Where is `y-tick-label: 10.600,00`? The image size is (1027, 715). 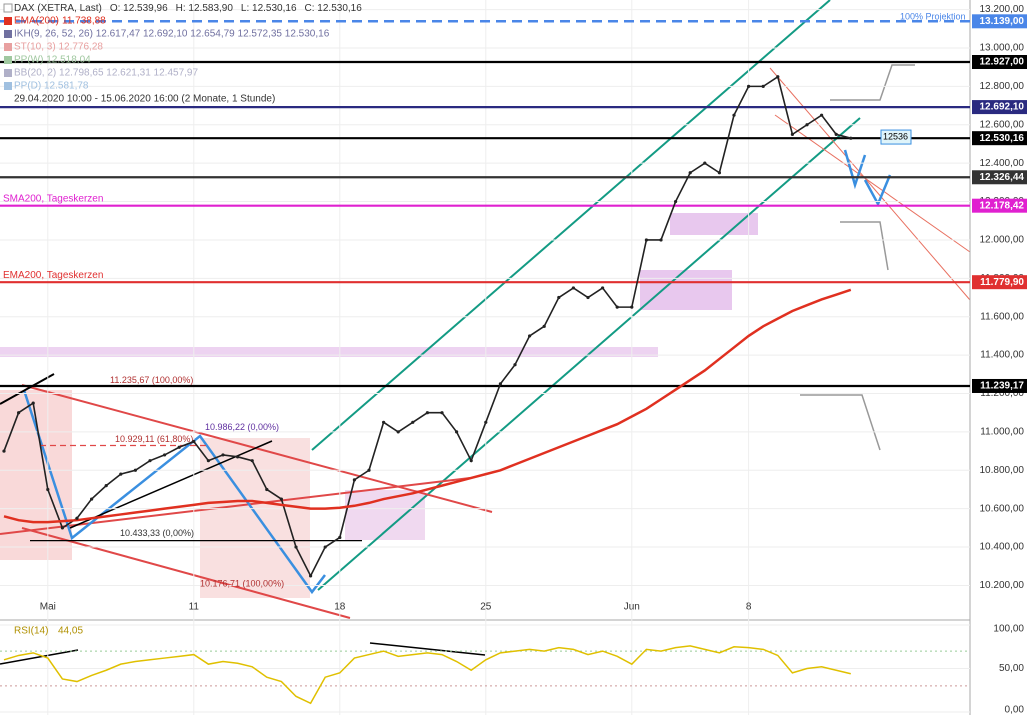
y-tick-label: 10.600,00 is located at coordinates (1002, 508).